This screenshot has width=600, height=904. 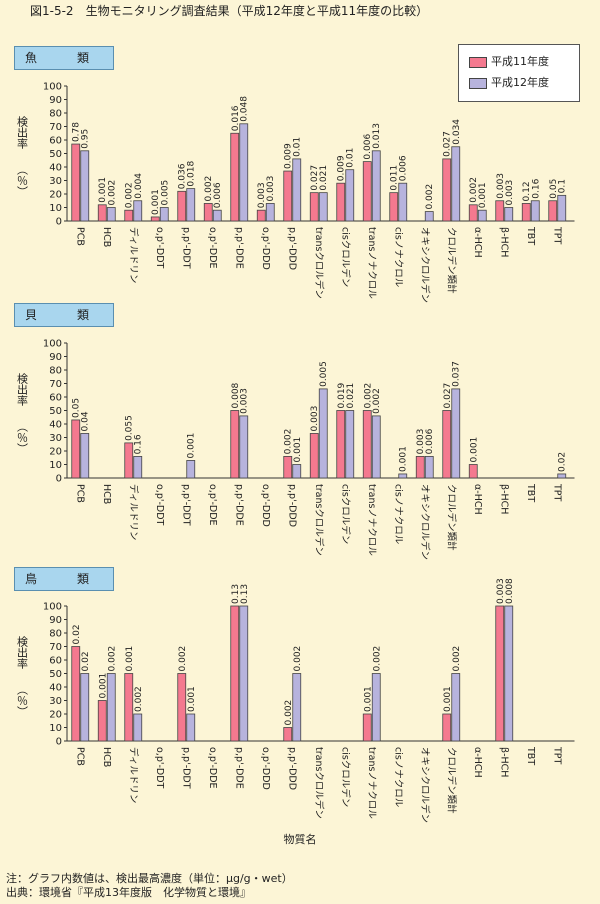 What do you see at coordinates (425, 522) in the screenshot?
I see `x-tick-label: オキシクロルデン` at bounding box center [425, 522].